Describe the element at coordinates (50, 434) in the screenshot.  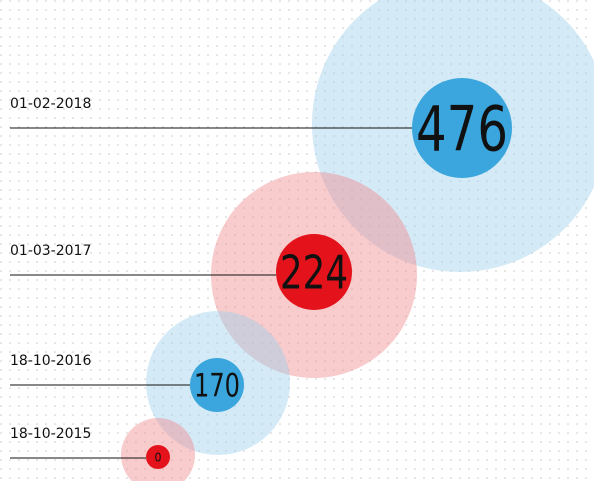
I see `date-label: 18-10-2015` at that location.